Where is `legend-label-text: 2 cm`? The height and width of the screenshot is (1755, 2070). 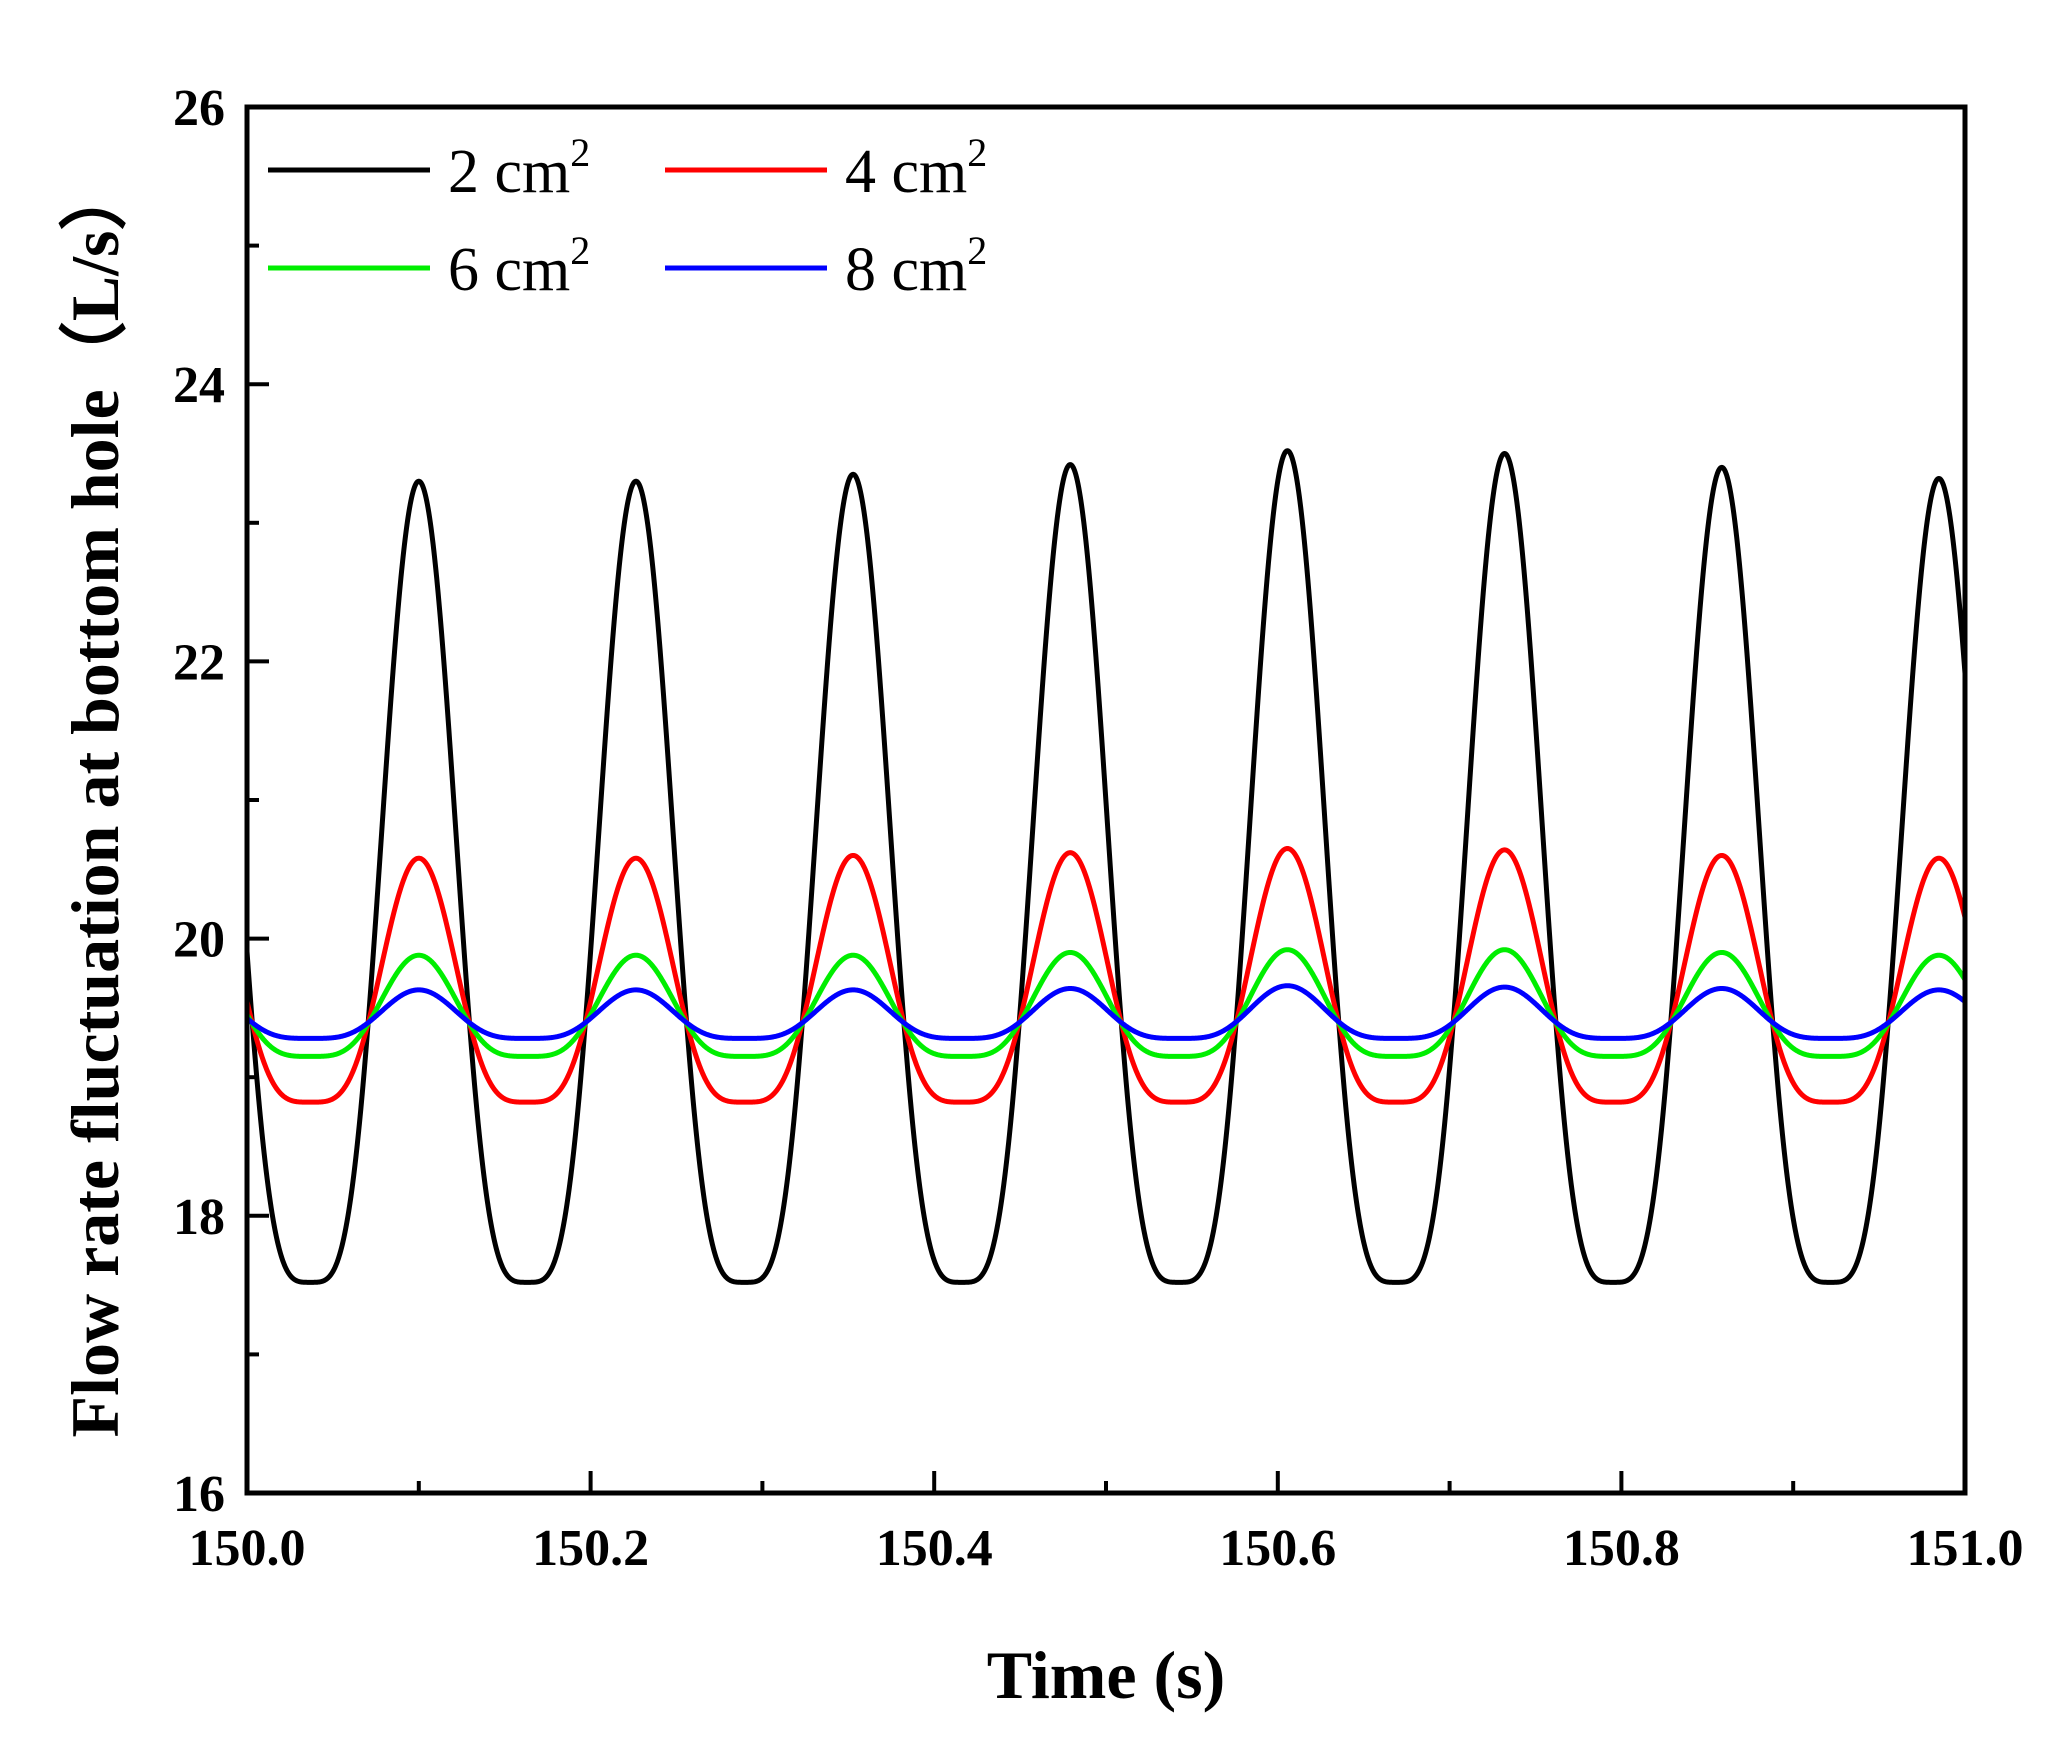 legend-label-text: 2 cm is located at coordinates (509, 172).